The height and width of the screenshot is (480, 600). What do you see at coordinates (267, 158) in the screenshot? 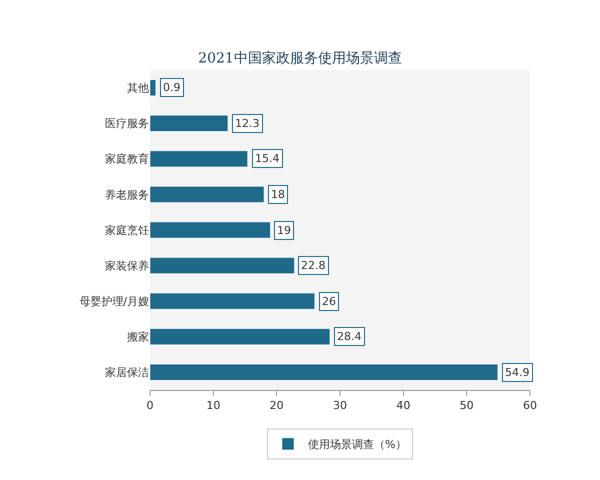
I see `data-label: 15.4` at bounding box center [267, 158].